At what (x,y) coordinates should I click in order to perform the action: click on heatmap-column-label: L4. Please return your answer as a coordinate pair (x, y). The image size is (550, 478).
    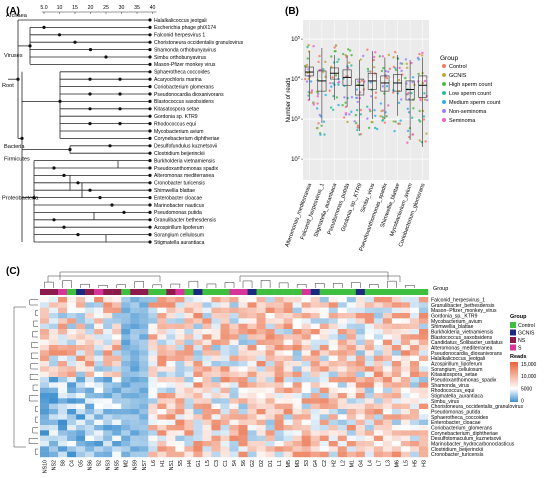
    Looking at the image, I should click on (370, 463).